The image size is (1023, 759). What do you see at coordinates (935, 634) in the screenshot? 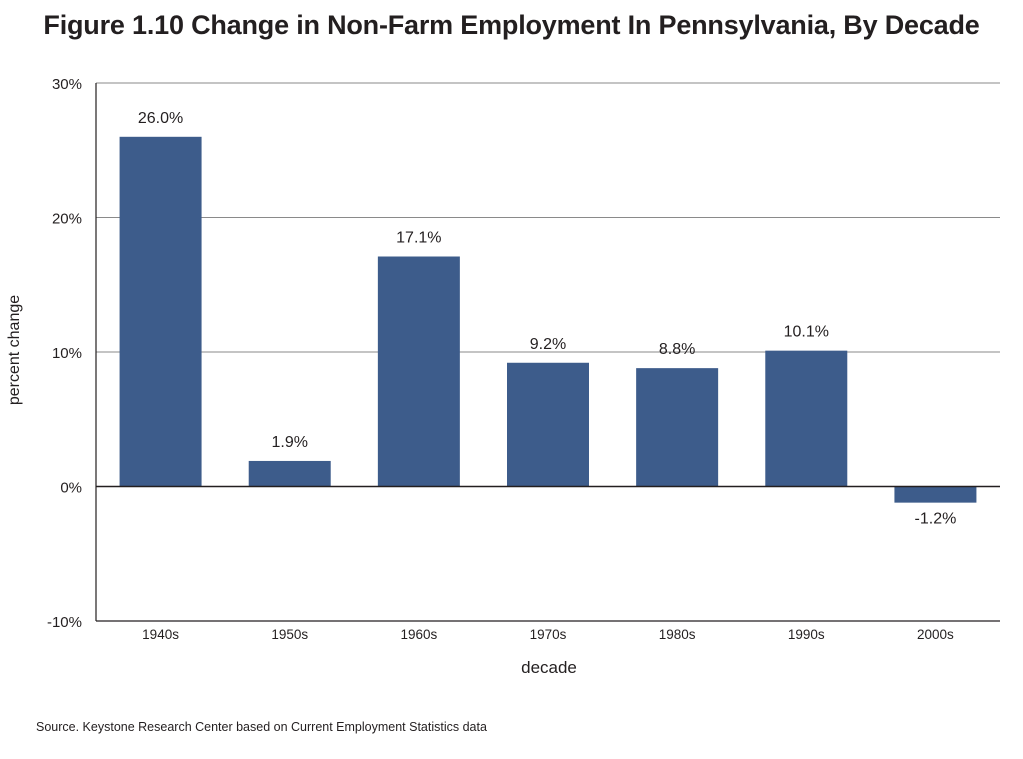
I see `x-tick-label: 2000s` at bounding box center [935, 634].